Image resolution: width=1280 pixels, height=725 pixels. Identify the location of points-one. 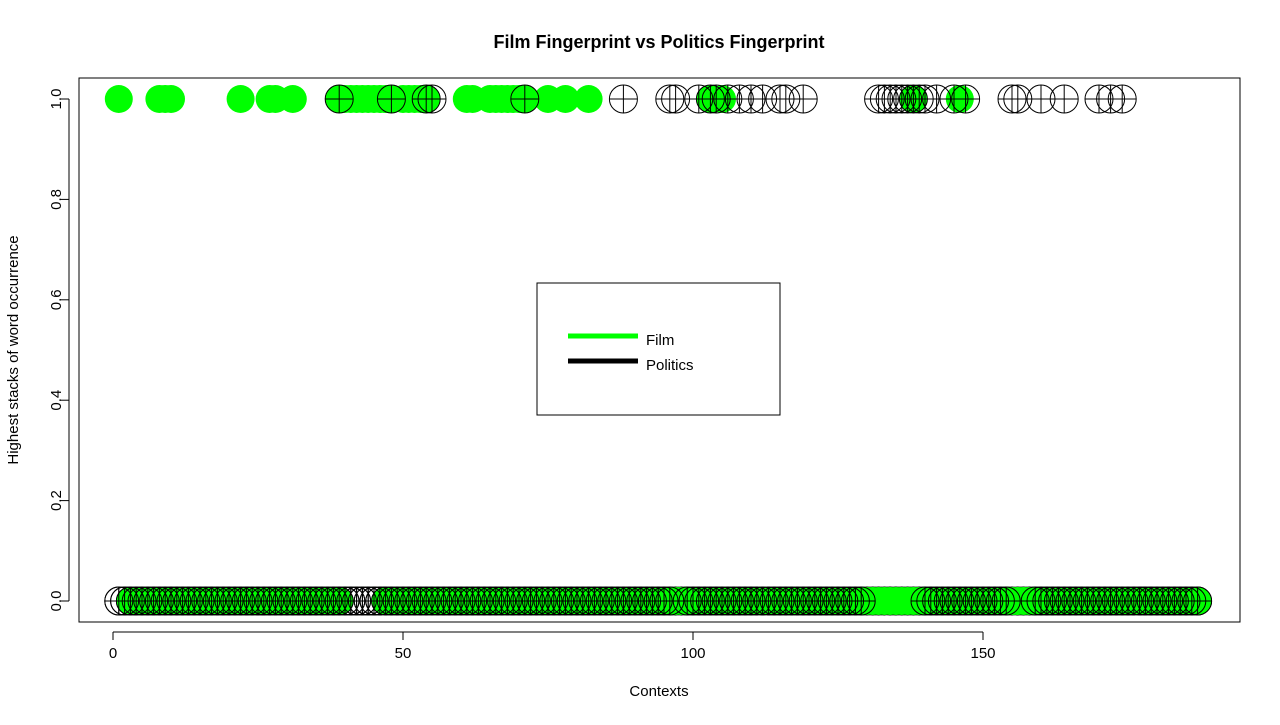
(620, 99).